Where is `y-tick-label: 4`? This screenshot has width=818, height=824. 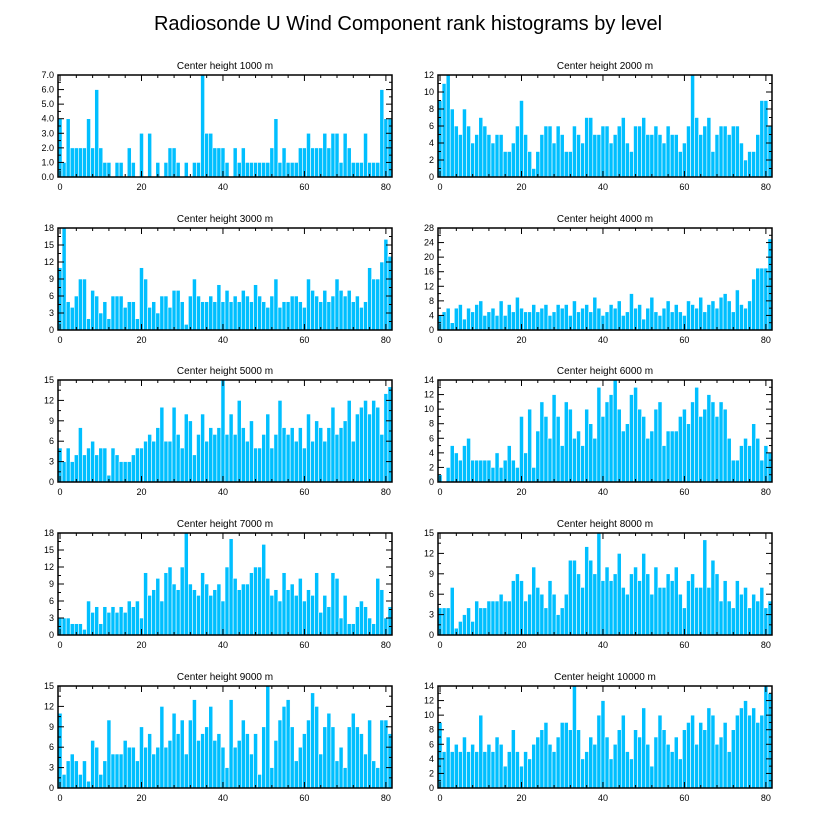 y-tick-label: 4 is located at coordinates (431, 143).